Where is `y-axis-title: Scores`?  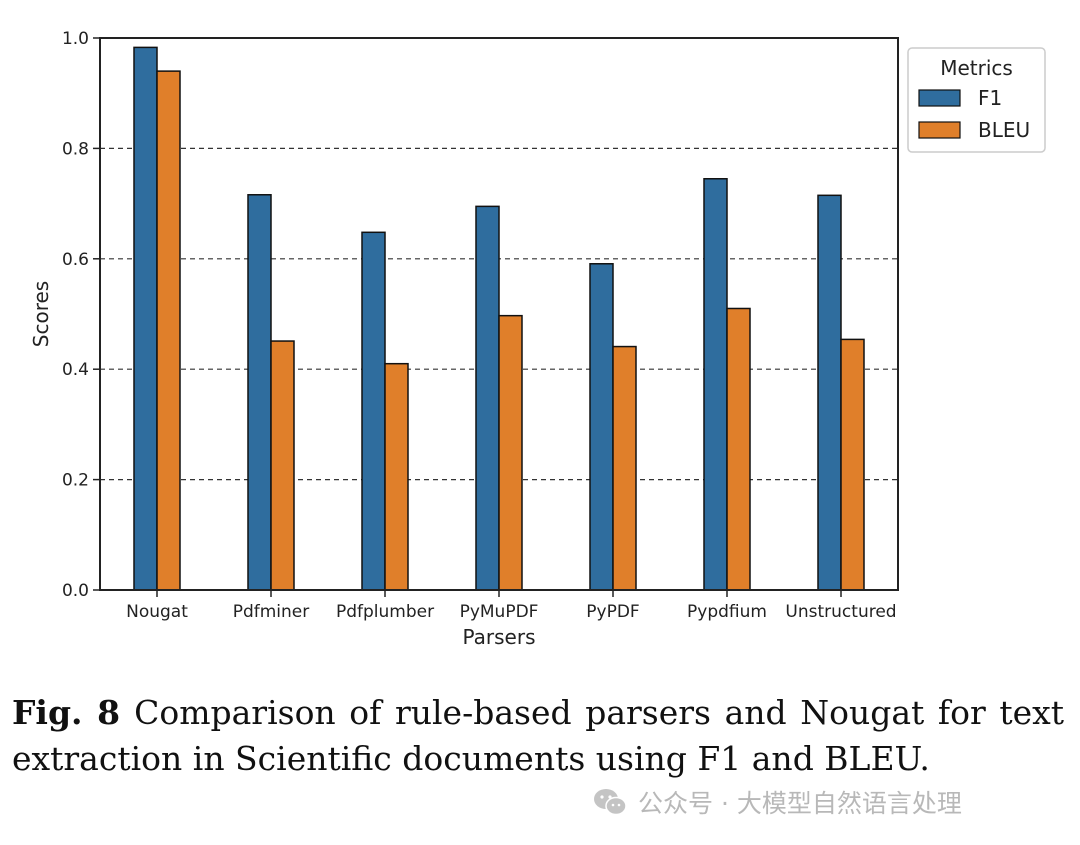 y-axis-title: Scores is located at coordinates (41, 314).